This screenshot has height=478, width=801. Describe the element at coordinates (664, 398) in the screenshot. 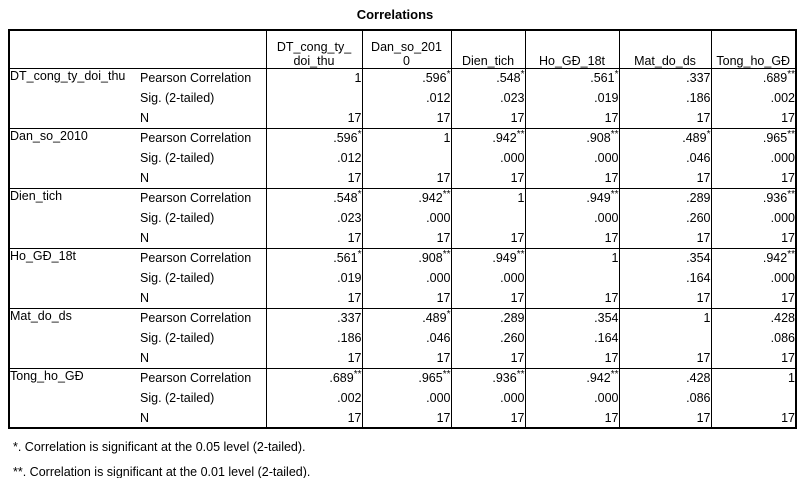

I see `sig-cell: .086` at that location.